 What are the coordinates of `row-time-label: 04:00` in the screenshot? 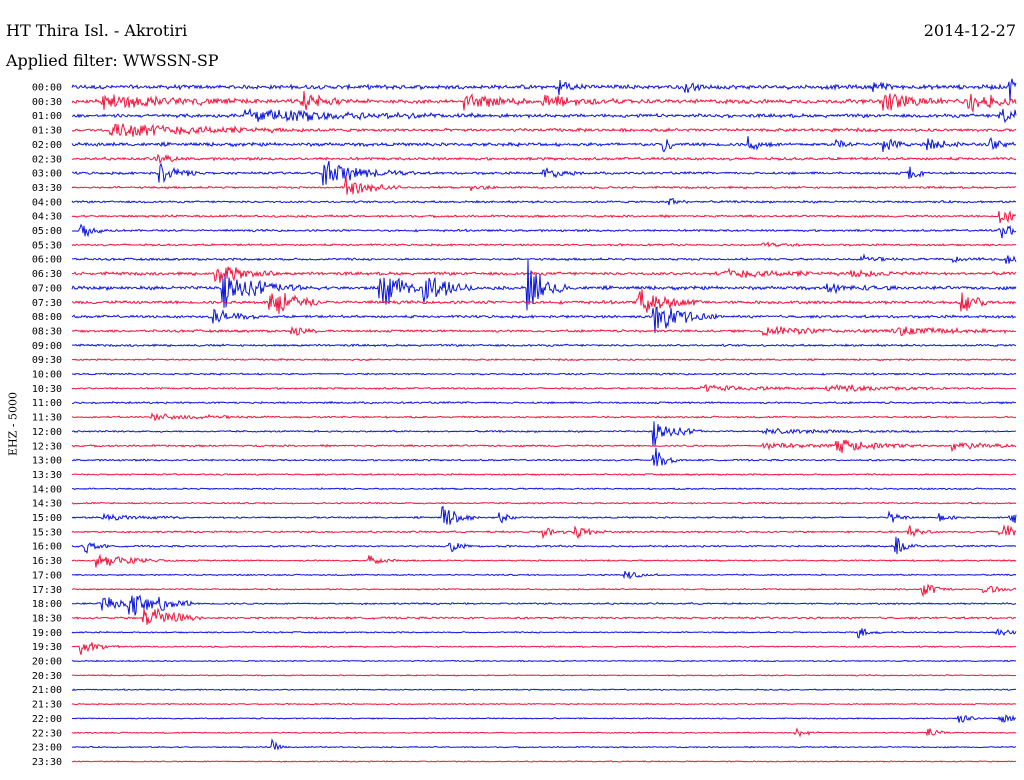 It's located at (47, 202).